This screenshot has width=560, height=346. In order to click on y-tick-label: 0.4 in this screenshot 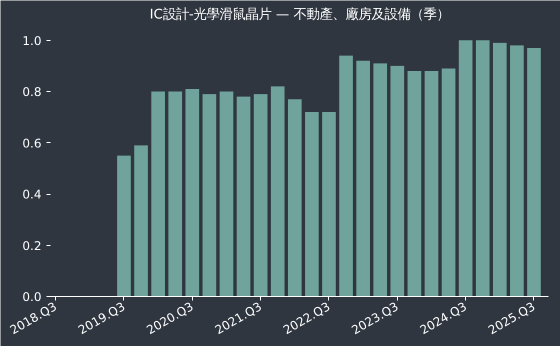, I will do `click(32, 195)`.